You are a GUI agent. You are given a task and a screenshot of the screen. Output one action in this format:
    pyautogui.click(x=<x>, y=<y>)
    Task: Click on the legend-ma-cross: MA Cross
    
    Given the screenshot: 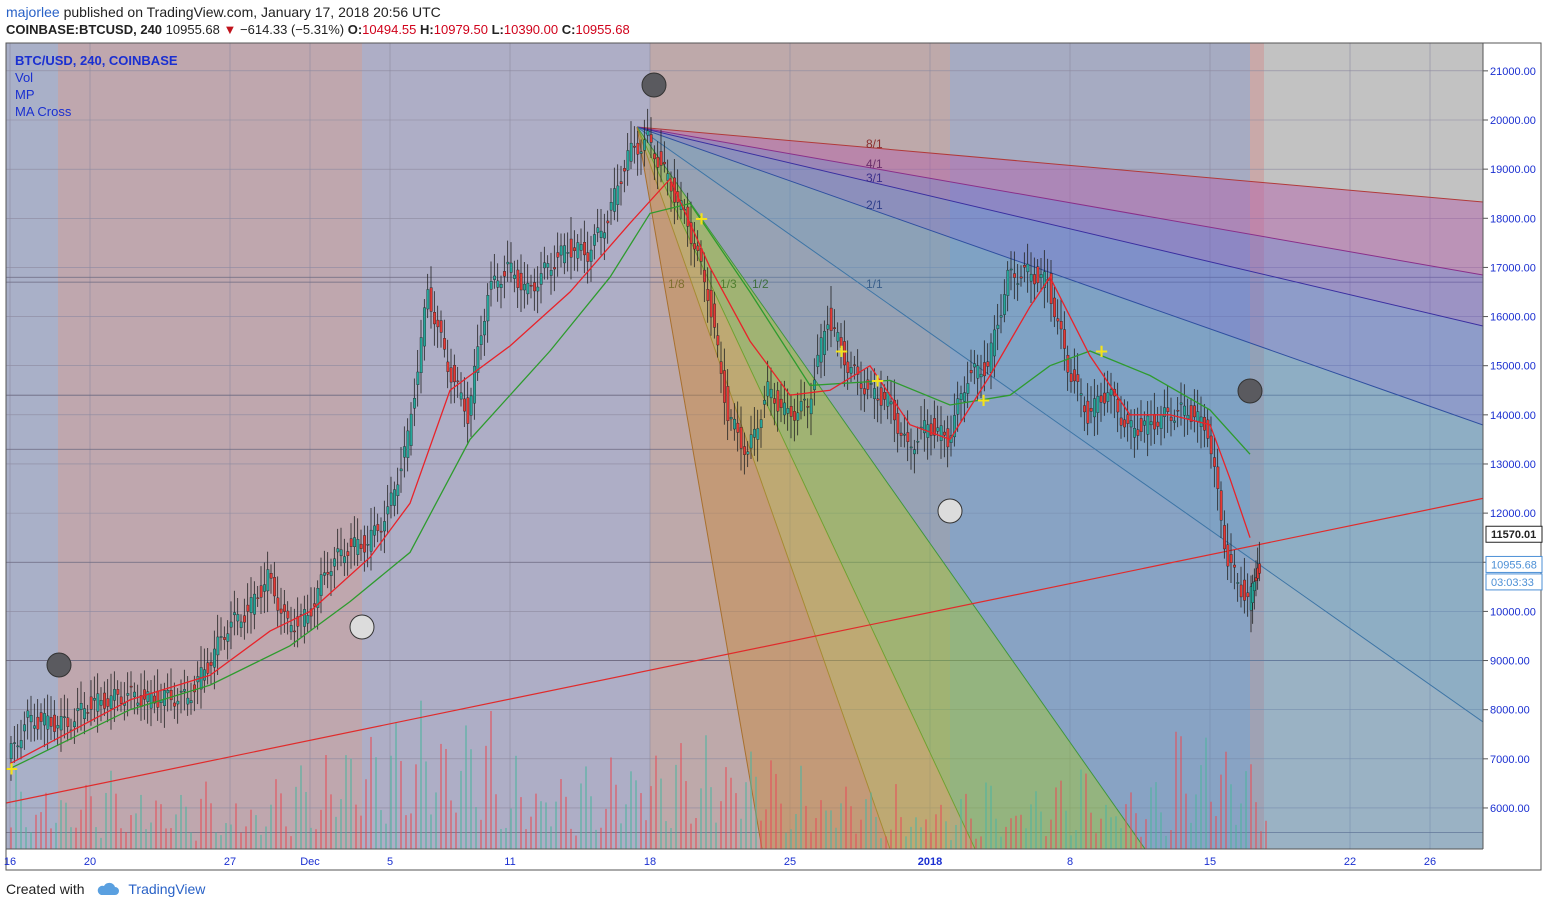 What is the action you would take?
    pyautogui.click(x=43, y=111)
    